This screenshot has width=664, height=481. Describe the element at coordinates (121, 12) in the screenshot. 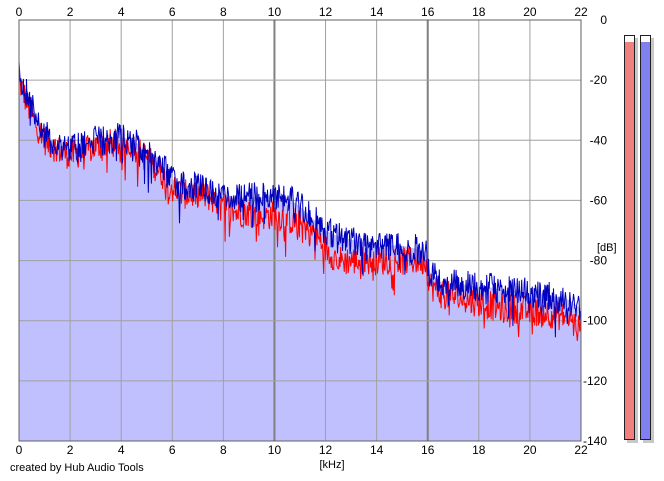

I see `x-tick-label-top: 4` at that location.